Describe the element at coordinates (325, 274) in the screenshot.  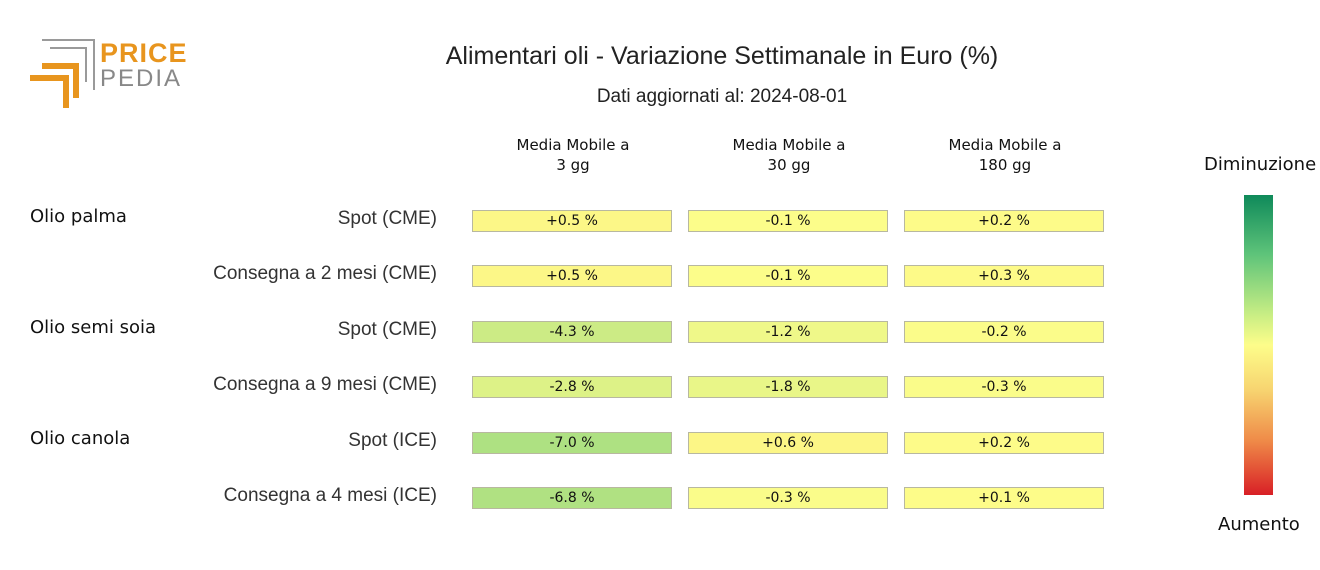
I see `row-label: Consegna a 2 mesi (CME)` at that location.